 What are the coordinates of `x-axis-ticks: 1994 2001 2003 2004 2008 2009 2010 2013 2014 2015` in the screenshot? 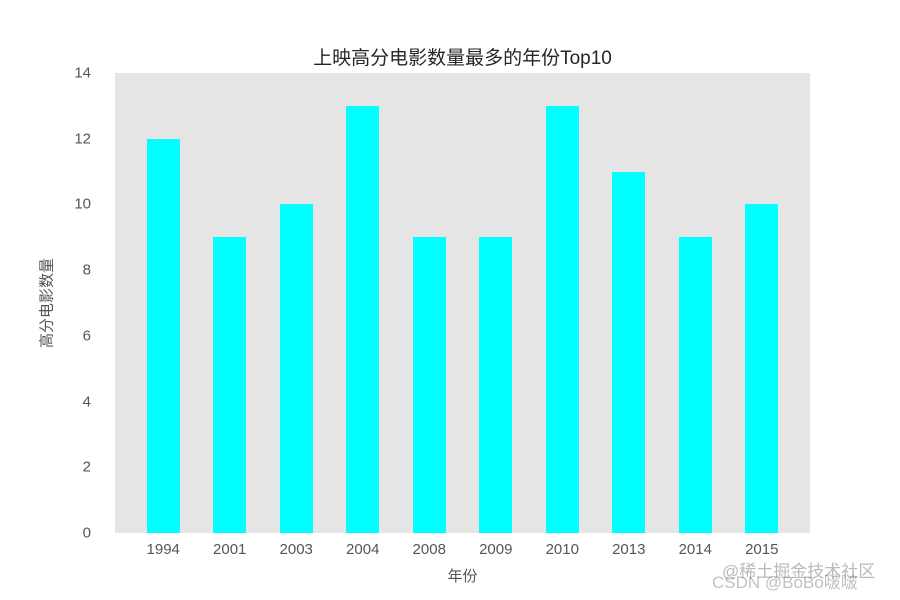 It's located at (462, 551).